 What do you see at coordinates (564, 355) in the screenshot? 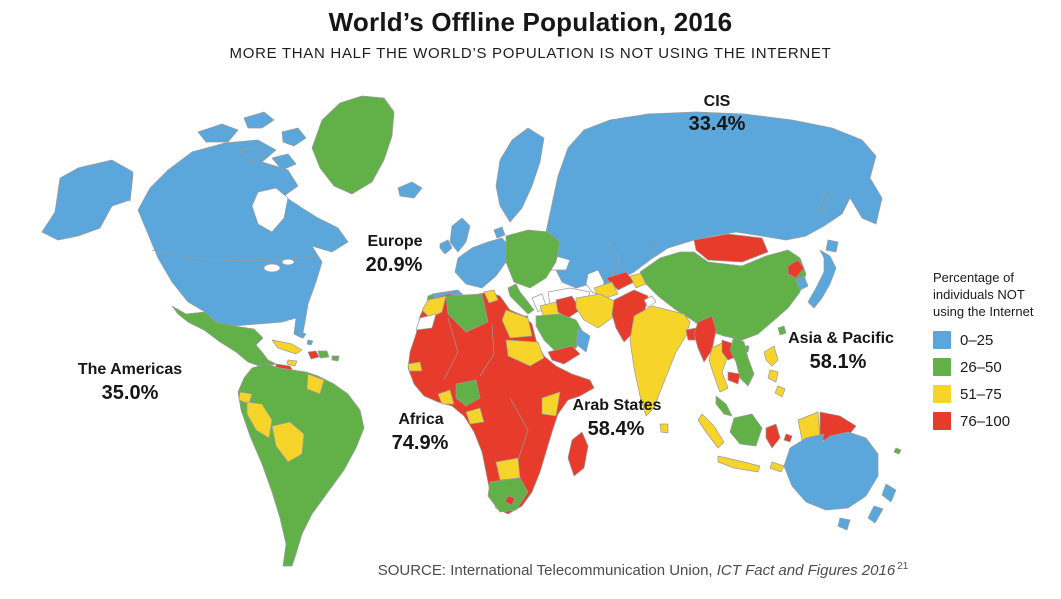
I see `country-yemen` at bounding box center [564, 355].